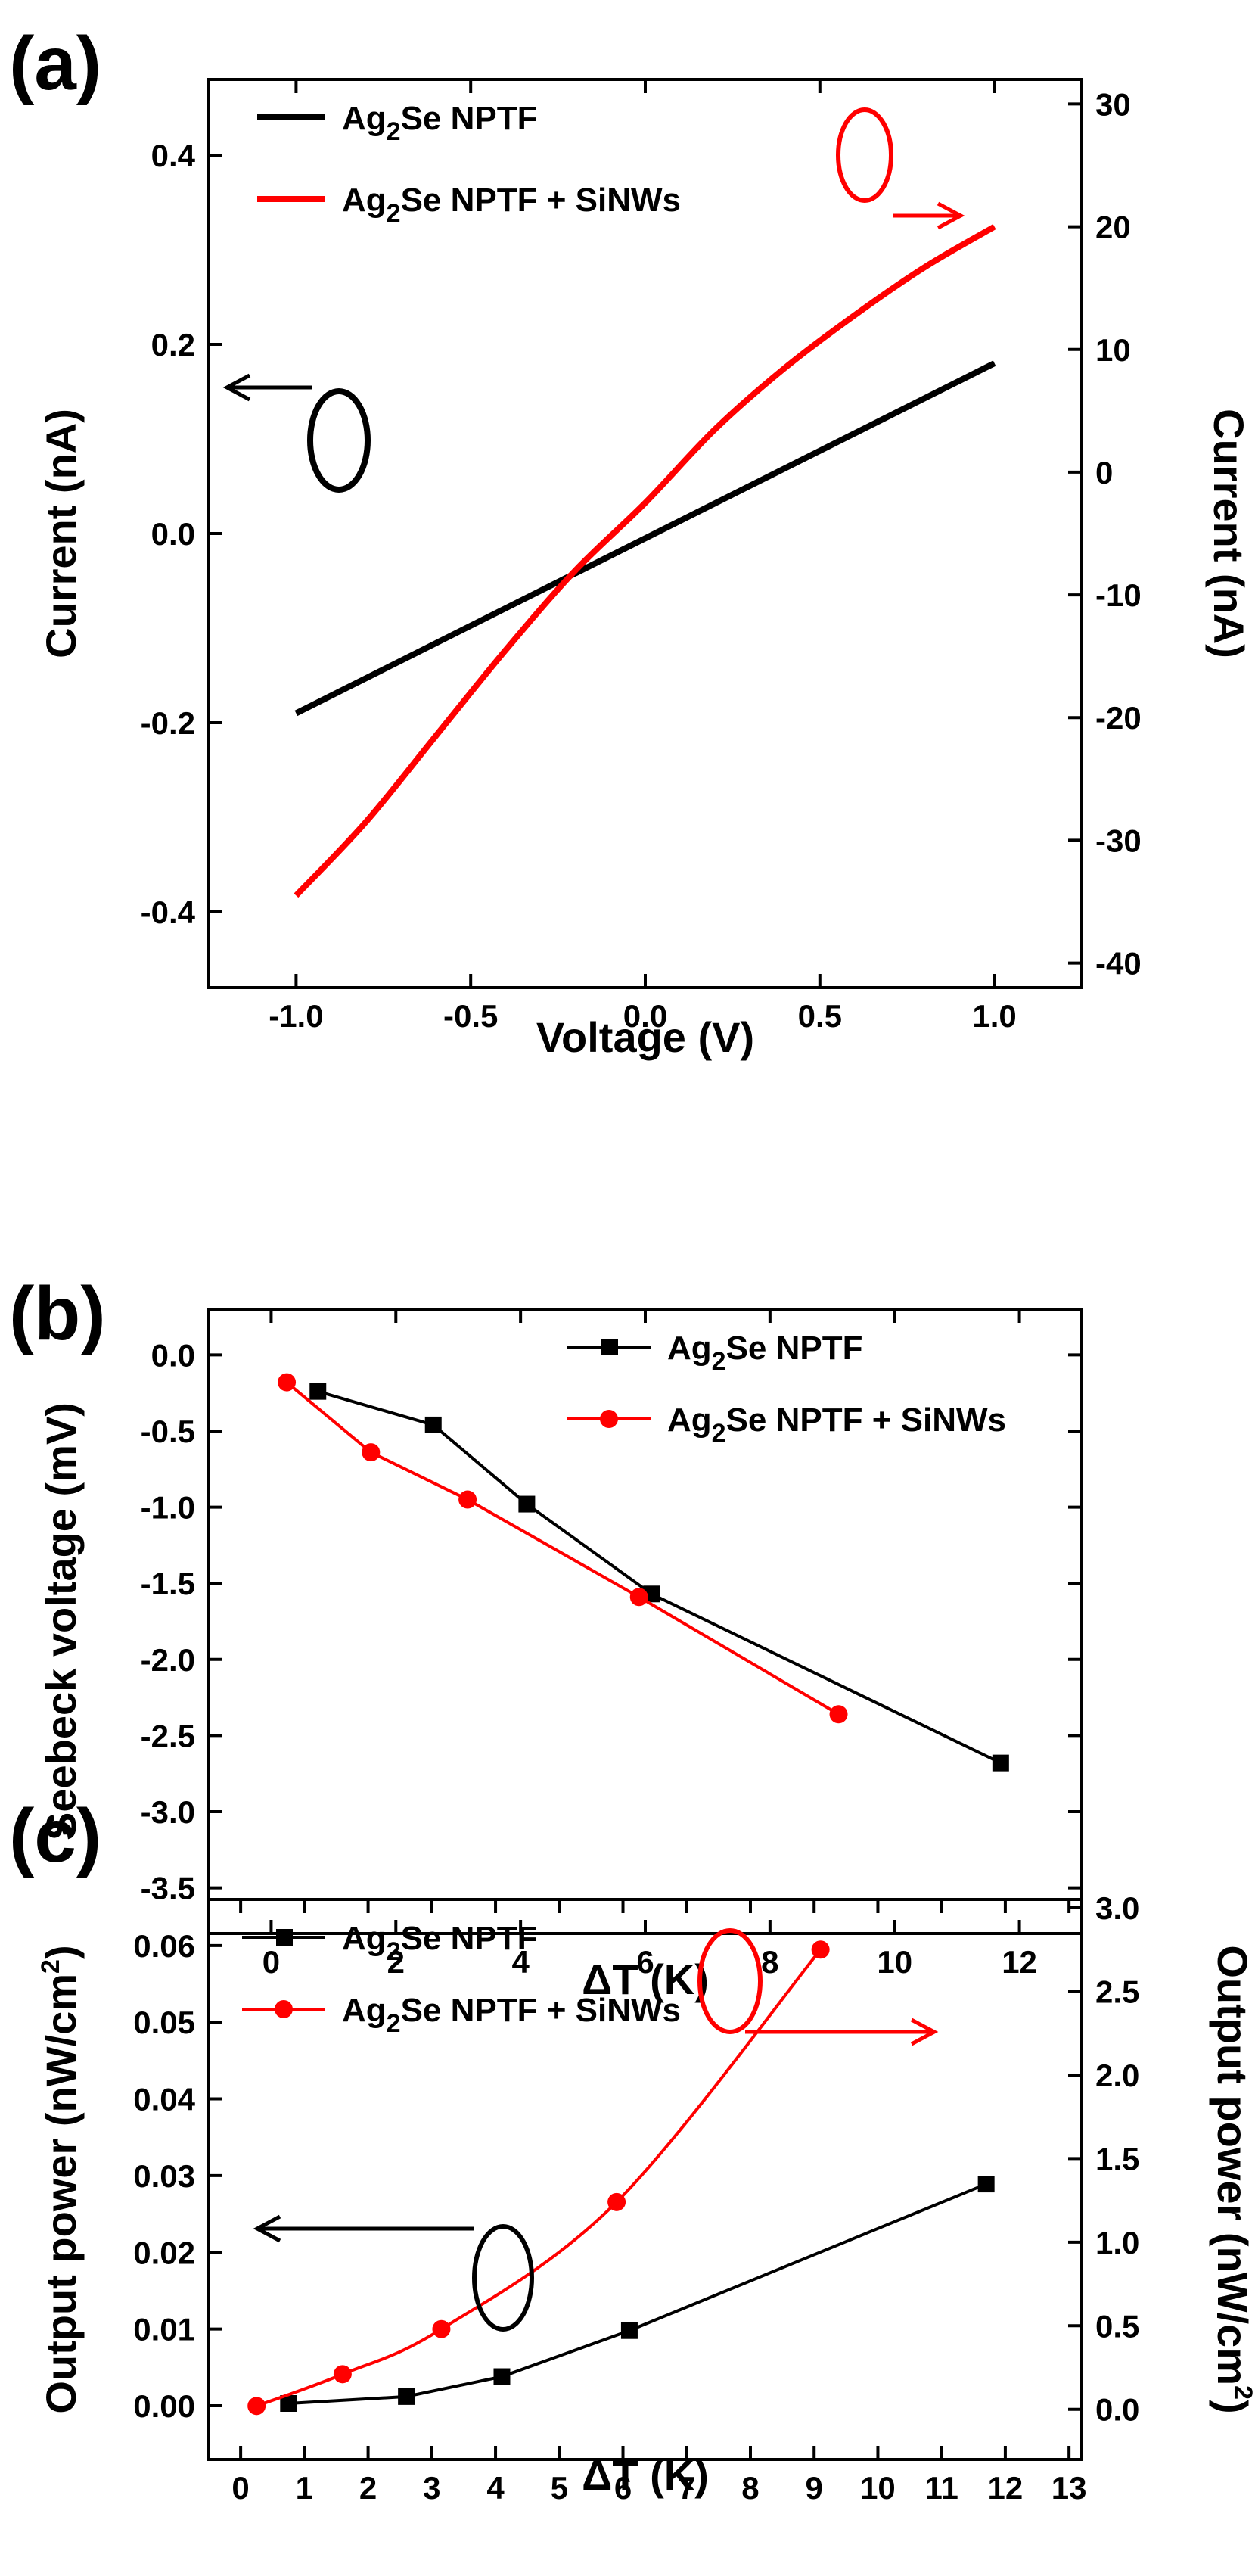 The height and width of the screenshot is (2576, 1255). I want to click on y-tick-label: -3.0, so click(168, 1812).